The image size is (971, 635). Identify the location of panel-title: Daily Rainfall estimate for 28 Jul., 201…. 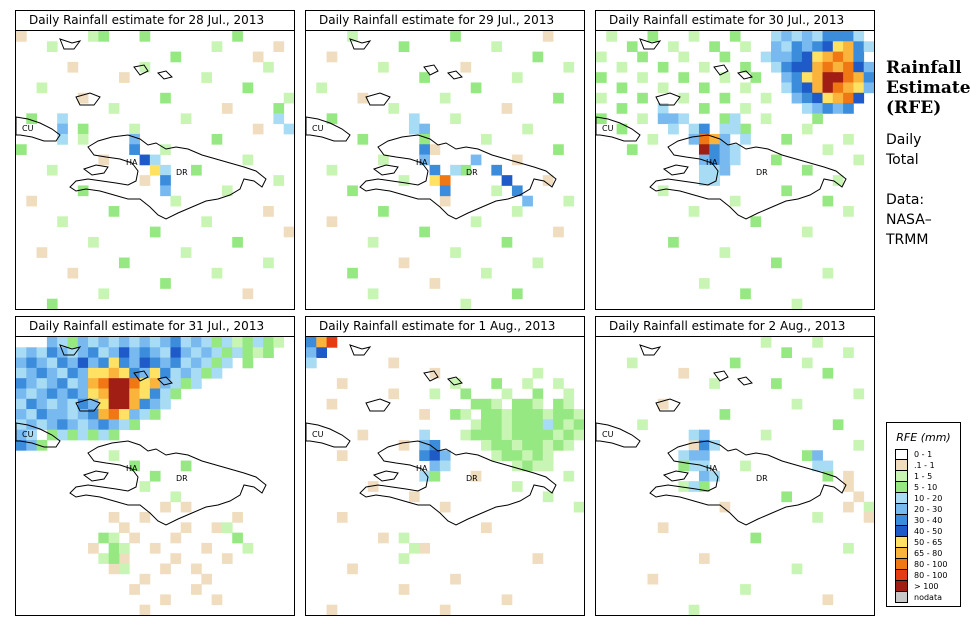
(155, 20).